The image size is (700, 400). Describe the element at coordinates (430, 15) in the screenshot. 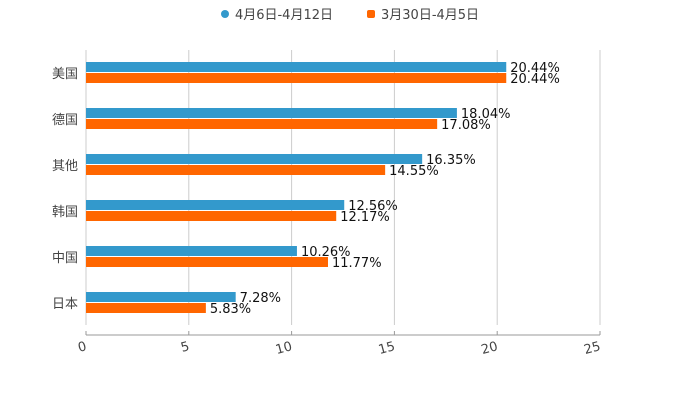

I see `legend-label: 3月30日-4月5日` at that location.